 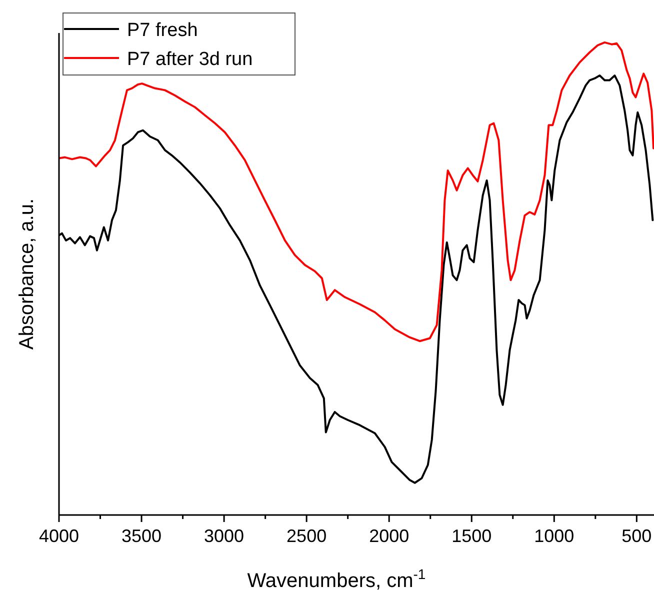 What do you see at coordinates (336, 578) in the screenshot?
I see `x-axis-title: Wavenumbers, cm$^{-1}$` at bounding box center [336, 578].